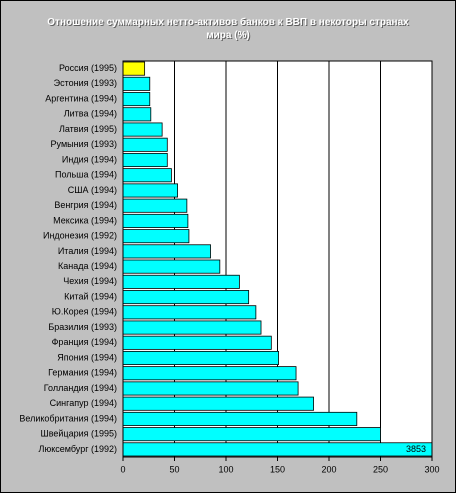 This screenshot has width=456, height=493. I want to click on x-tick-label: 100, so click(225, 469).